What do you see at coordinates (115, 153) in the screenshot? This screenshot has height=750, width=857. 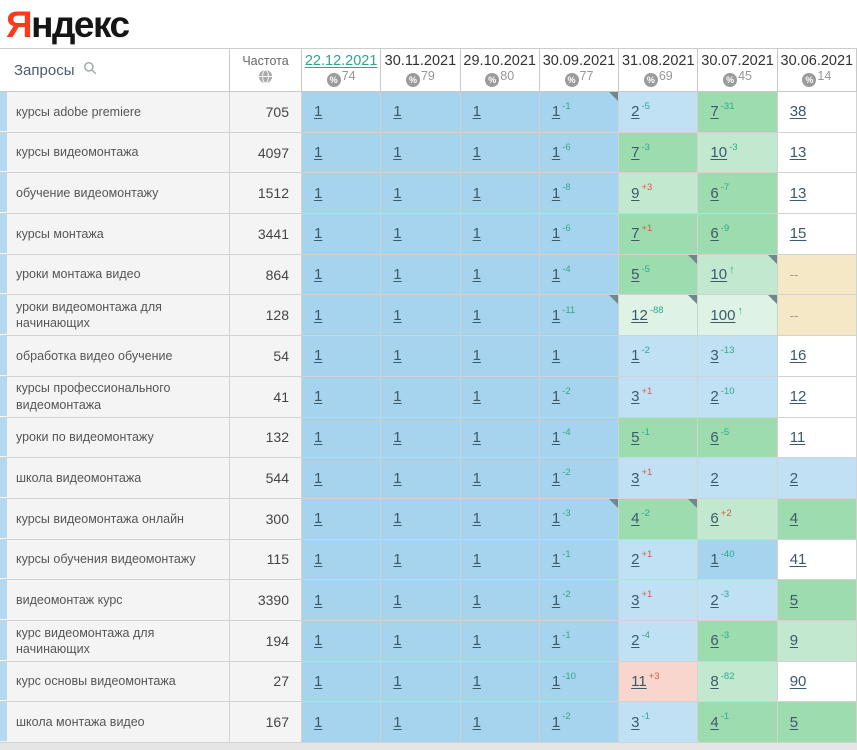 I see `query-cell: курсы видеомонтажа` at bounding box center [115, 153].